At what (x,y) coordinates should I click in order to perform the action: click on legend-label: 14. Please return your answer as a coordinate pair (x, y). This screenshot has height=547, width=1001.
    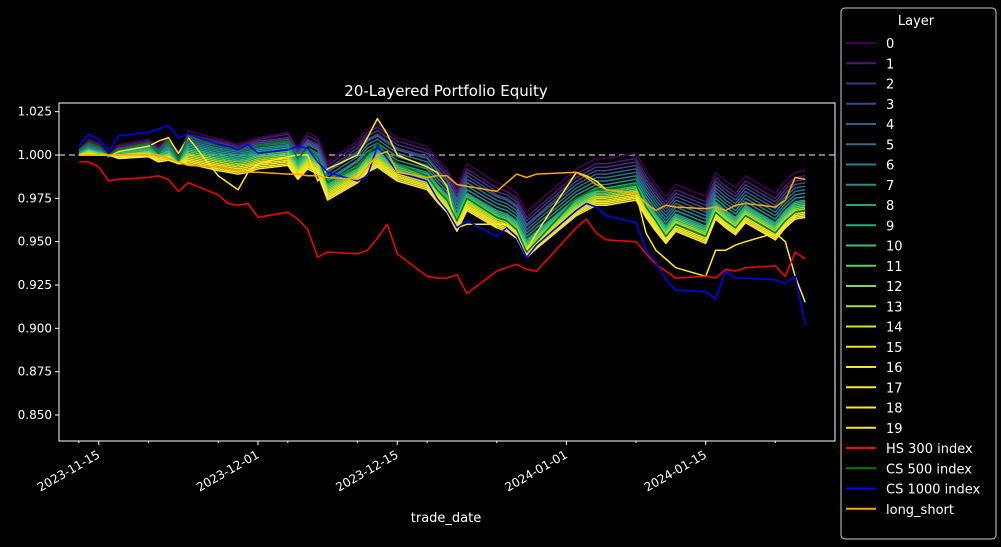
    Looking at the image, I should click on (894, 328).